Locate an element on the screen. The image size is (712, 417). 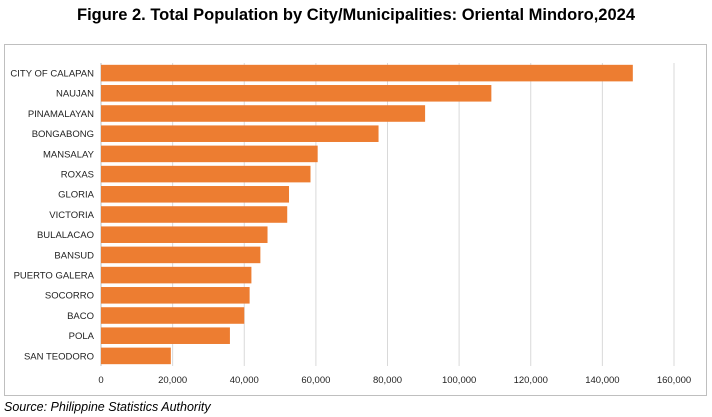
category-label: BONGABONG is located at coordinates (63, 134).